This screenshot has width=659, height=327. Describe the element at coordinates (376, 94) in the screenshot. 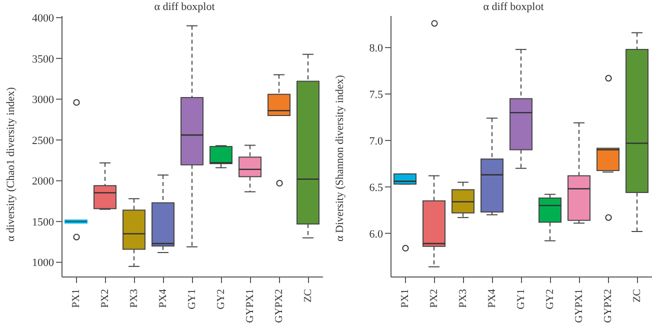

I see `y-tick-label: 7.5` at that location.